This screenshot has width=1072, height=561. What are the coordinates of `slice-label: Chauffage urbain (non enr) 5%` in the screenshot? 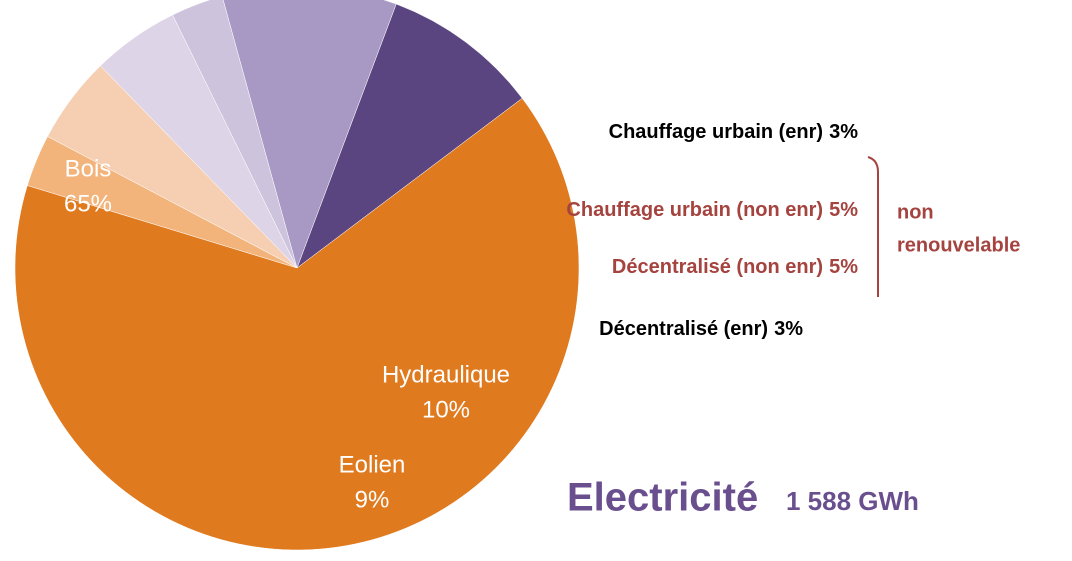 It's located at (712, 210).